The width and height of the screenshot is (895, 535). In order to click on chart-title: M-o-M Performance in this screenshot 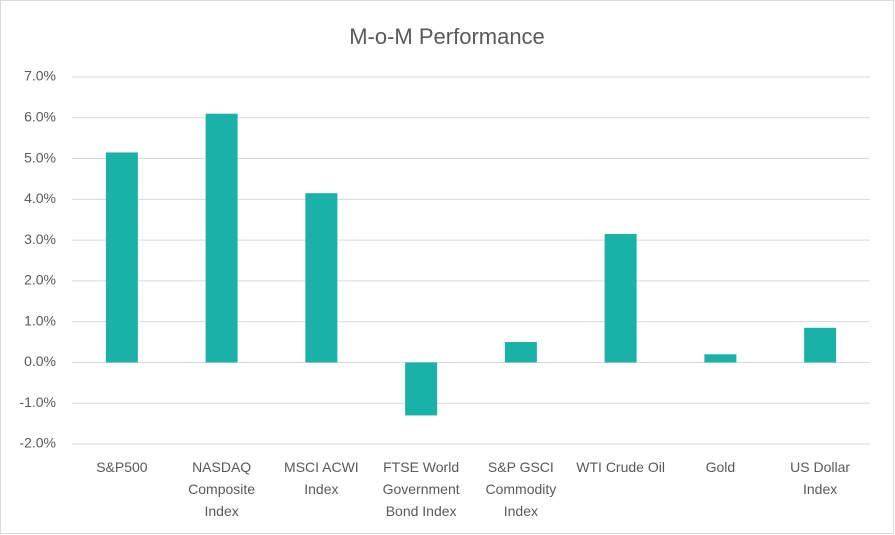, I will do `click(447, 36)`.